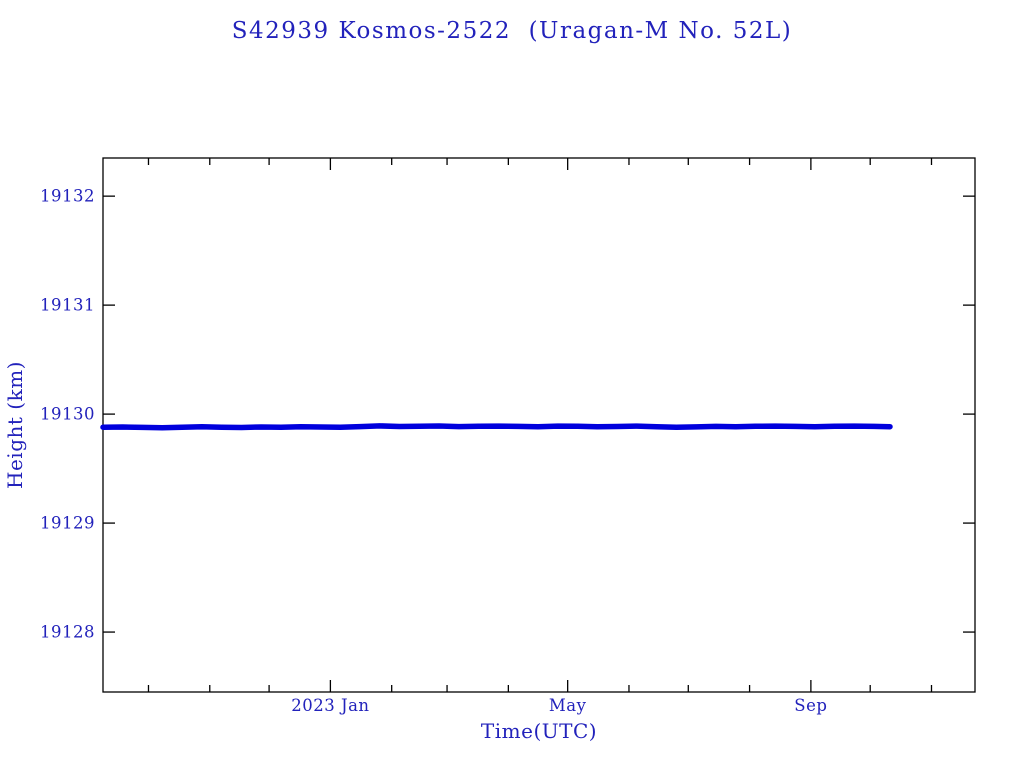 The height and width of the screenshot is (768, 1024). What do you see at coordinates (539, 731) in the screenshot?
I see `x-axis-label: Time(UTC)` at bounding box center [539, 731].